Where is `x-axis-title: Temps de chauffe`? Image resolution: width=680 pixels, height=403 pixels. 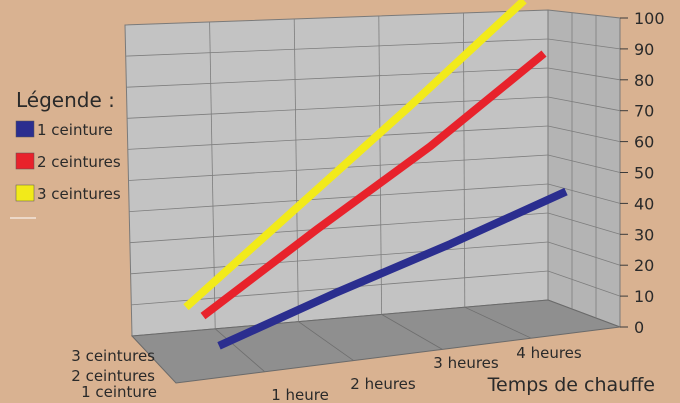 x-axis-title: Temps de chauffe is located at coordinates (571, 385).